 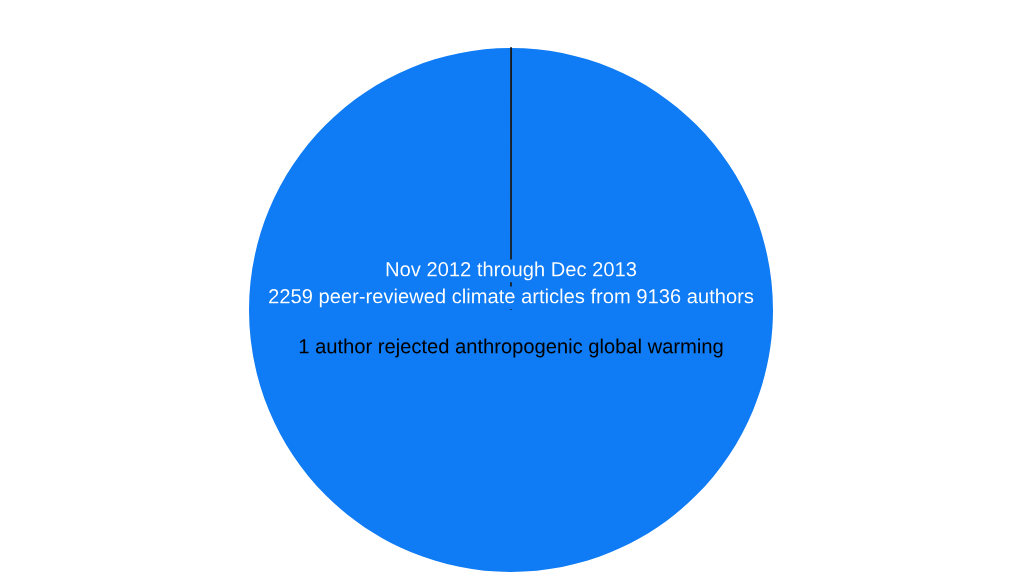 What do you see at coordinates (511, 298) in the screenshot?
I see `text: 2259 peer-reviewed climate articles from 9136 authors` at bounding box center [511, 298].